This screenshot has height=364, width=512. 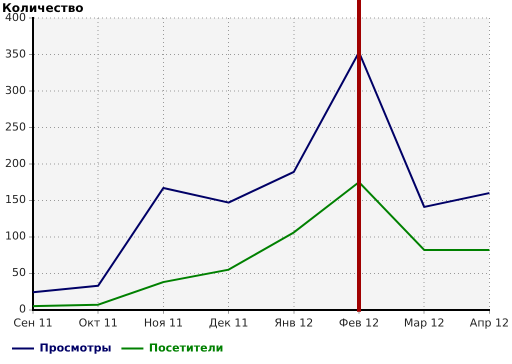 I want to click on x-tick-label: Мар 12, so click(x=424, y=323).